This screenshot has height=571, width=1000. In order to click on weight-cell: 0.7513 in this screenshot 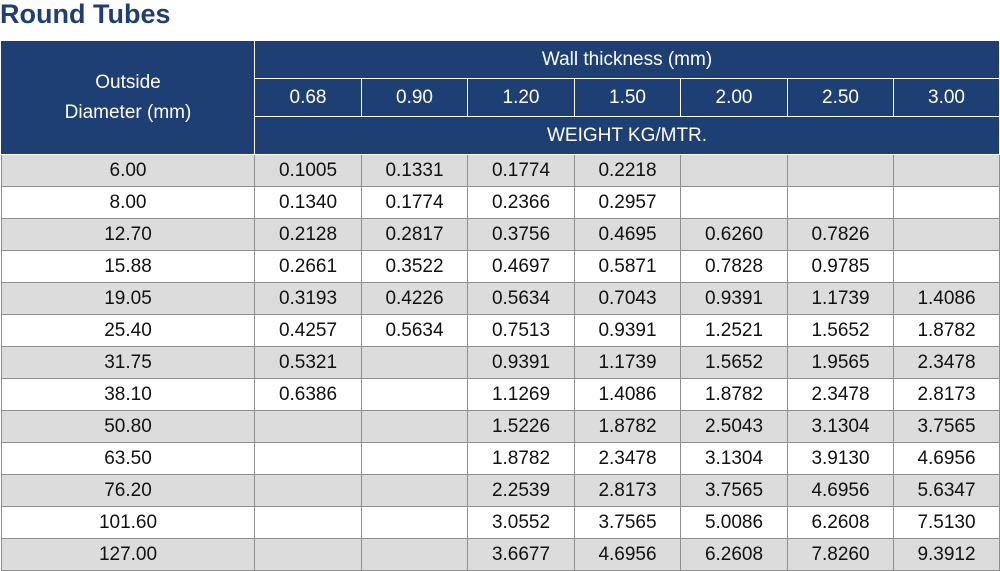, I will do `click(521, 330)`.